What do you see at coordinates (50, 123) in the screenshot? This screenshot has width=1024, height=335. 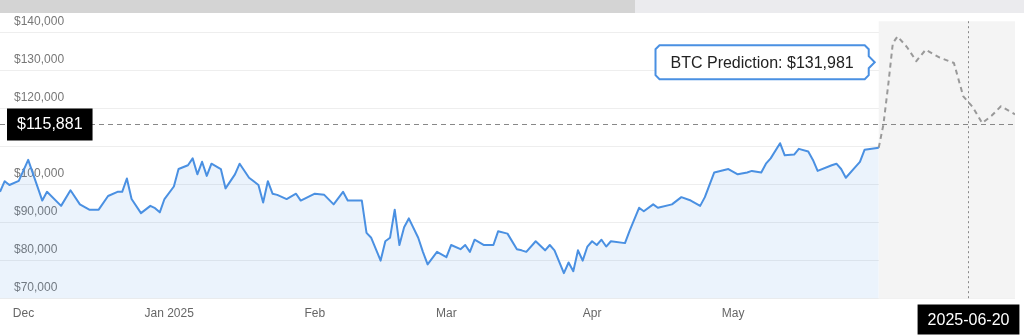 I see `ref-line-label: $115,881` at bounding box center [50, 123].